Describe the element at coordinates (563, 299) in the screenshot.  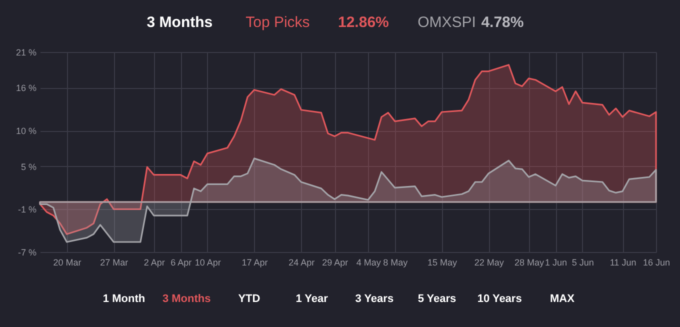
I see `text: MAX` at that location.